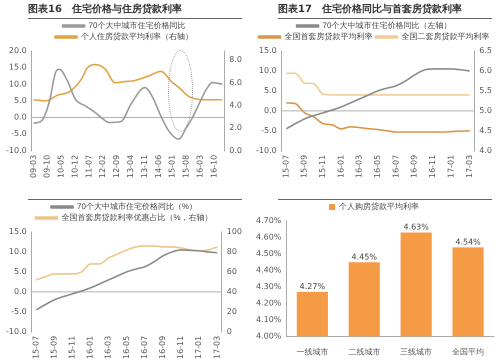  What do you see at coordinates (385, 10) in the screenshot?
I see `chart-title: 图表17 住宅价格同比与首套房贷款利率` at bounding box center [385, 10].